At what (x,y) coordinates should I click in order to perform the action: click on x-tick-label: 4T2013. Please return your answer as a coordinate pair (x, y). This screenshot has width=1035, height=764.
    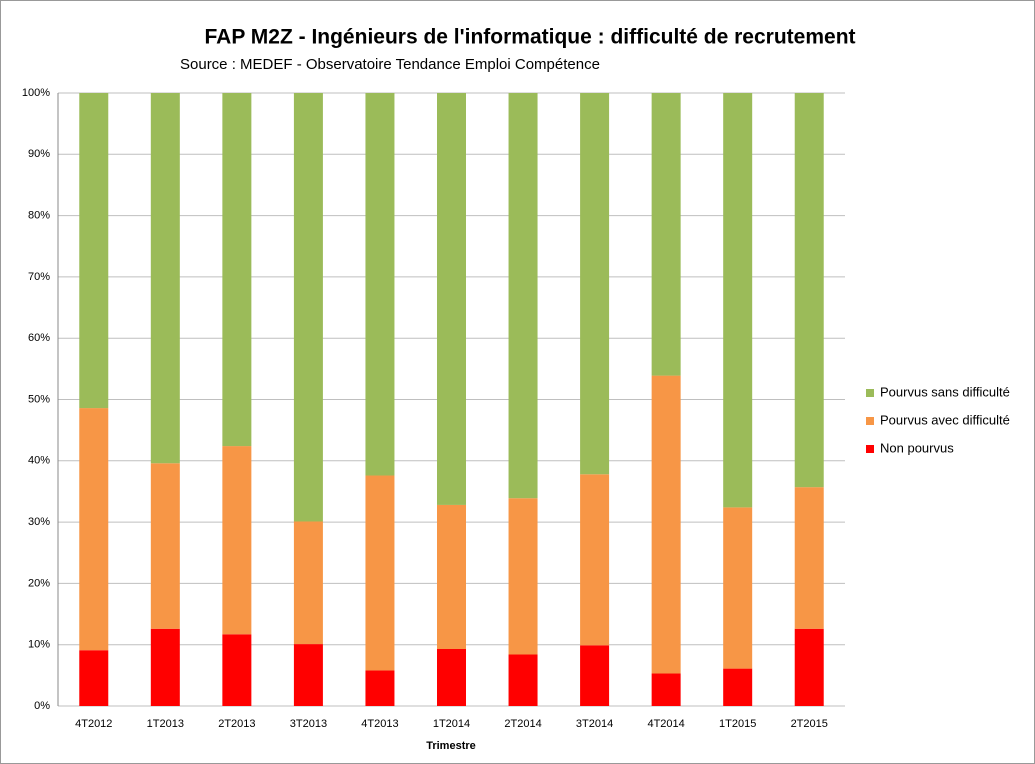
    Looking at the image, I should click on (379, 724).